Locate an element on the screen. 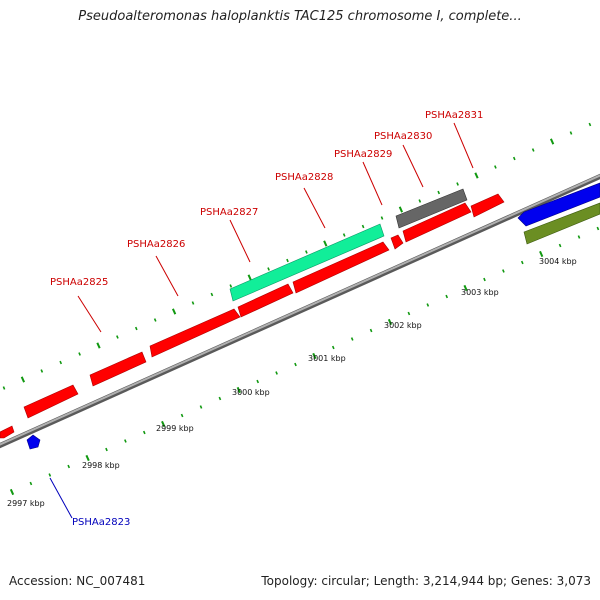 The height and width of the screenshot is (600, 600). gene-gray-fwd is located at coordinates (431, 208).